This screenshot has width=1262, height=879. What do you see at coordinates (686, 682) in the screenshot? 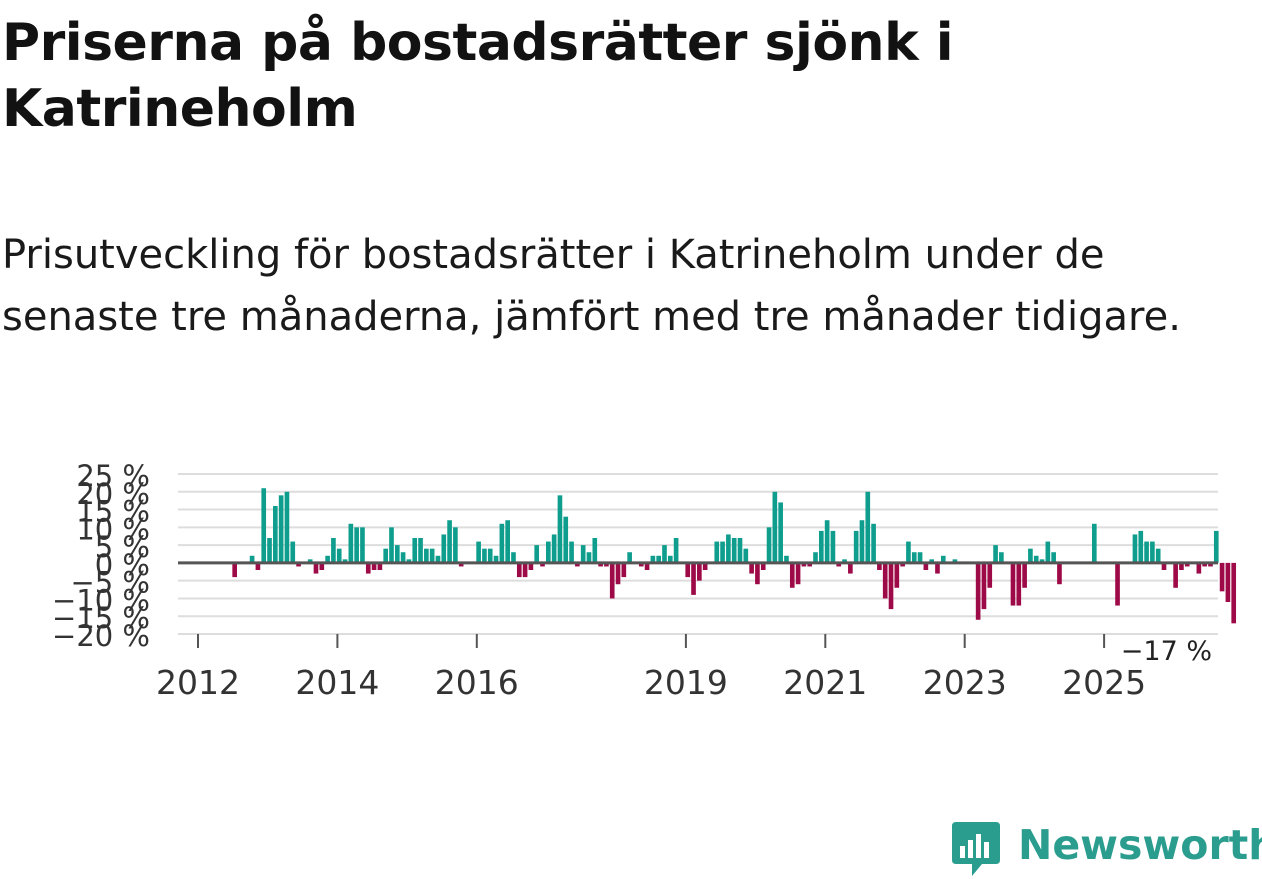
I see `x-tick-label: 2019` at bounding box center [686, 682].